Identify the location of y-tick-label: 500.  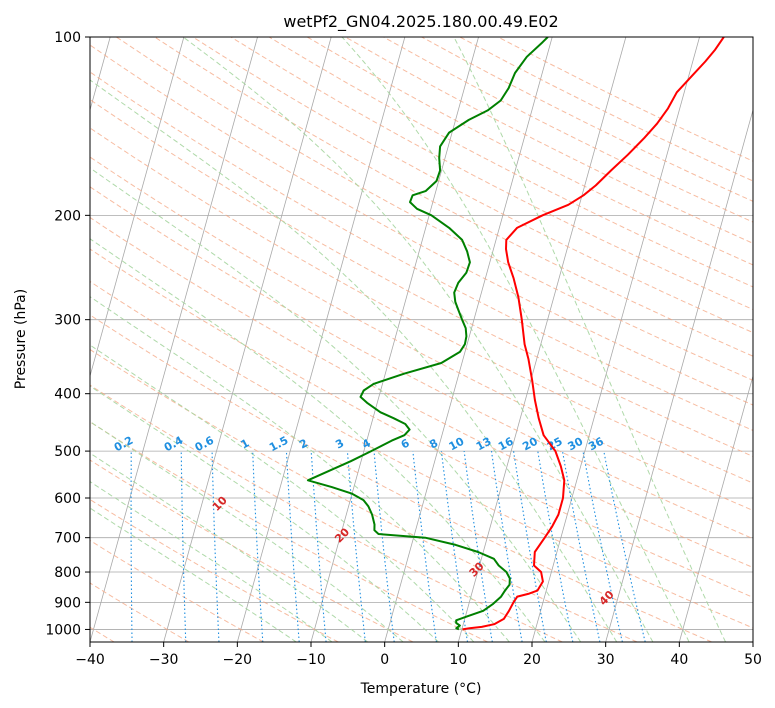
(67, 452).